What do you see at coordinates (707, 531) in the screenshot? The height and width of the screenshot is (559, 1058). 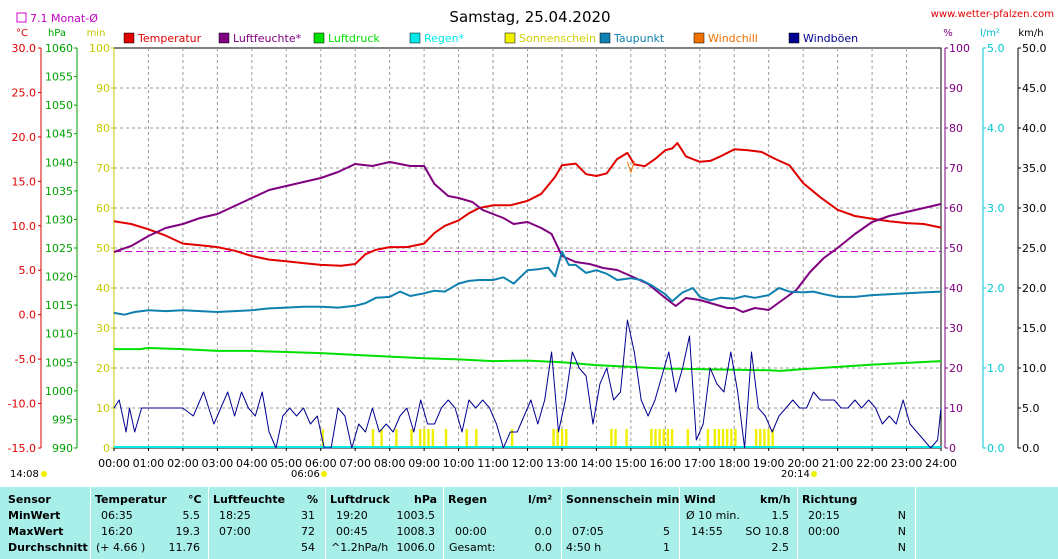 I see `stats-wind-time: 14:55` at bounding box center [707, 531].